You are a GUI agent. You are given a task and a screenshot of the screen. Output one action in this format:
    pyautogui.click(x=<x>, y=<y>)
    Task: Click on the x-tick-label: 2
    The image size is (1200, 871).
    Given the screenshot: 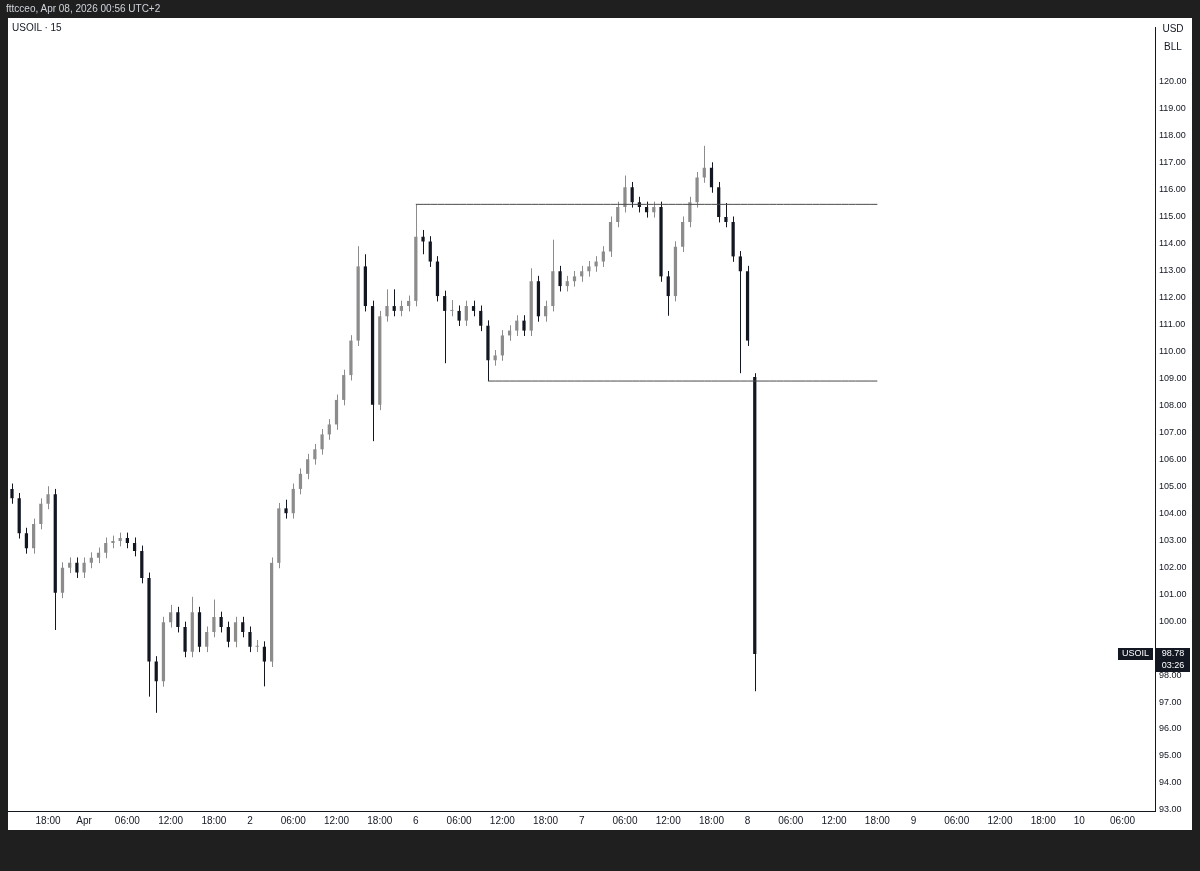 What is the action you would take?
    pyautogui.click(x=250, y=820)
    